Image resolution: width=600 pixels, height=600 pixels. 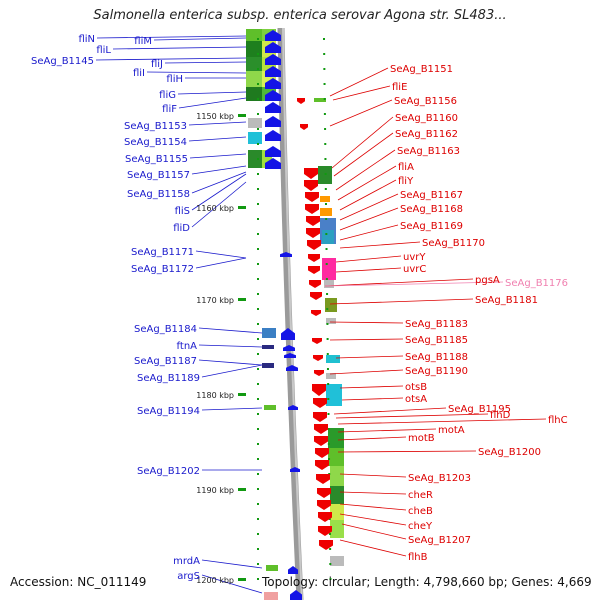 What do you see at coordinates (215, 116) in the screenshot?
I see `scale-label: 1150 kbp` at bounding box center [215, 116].